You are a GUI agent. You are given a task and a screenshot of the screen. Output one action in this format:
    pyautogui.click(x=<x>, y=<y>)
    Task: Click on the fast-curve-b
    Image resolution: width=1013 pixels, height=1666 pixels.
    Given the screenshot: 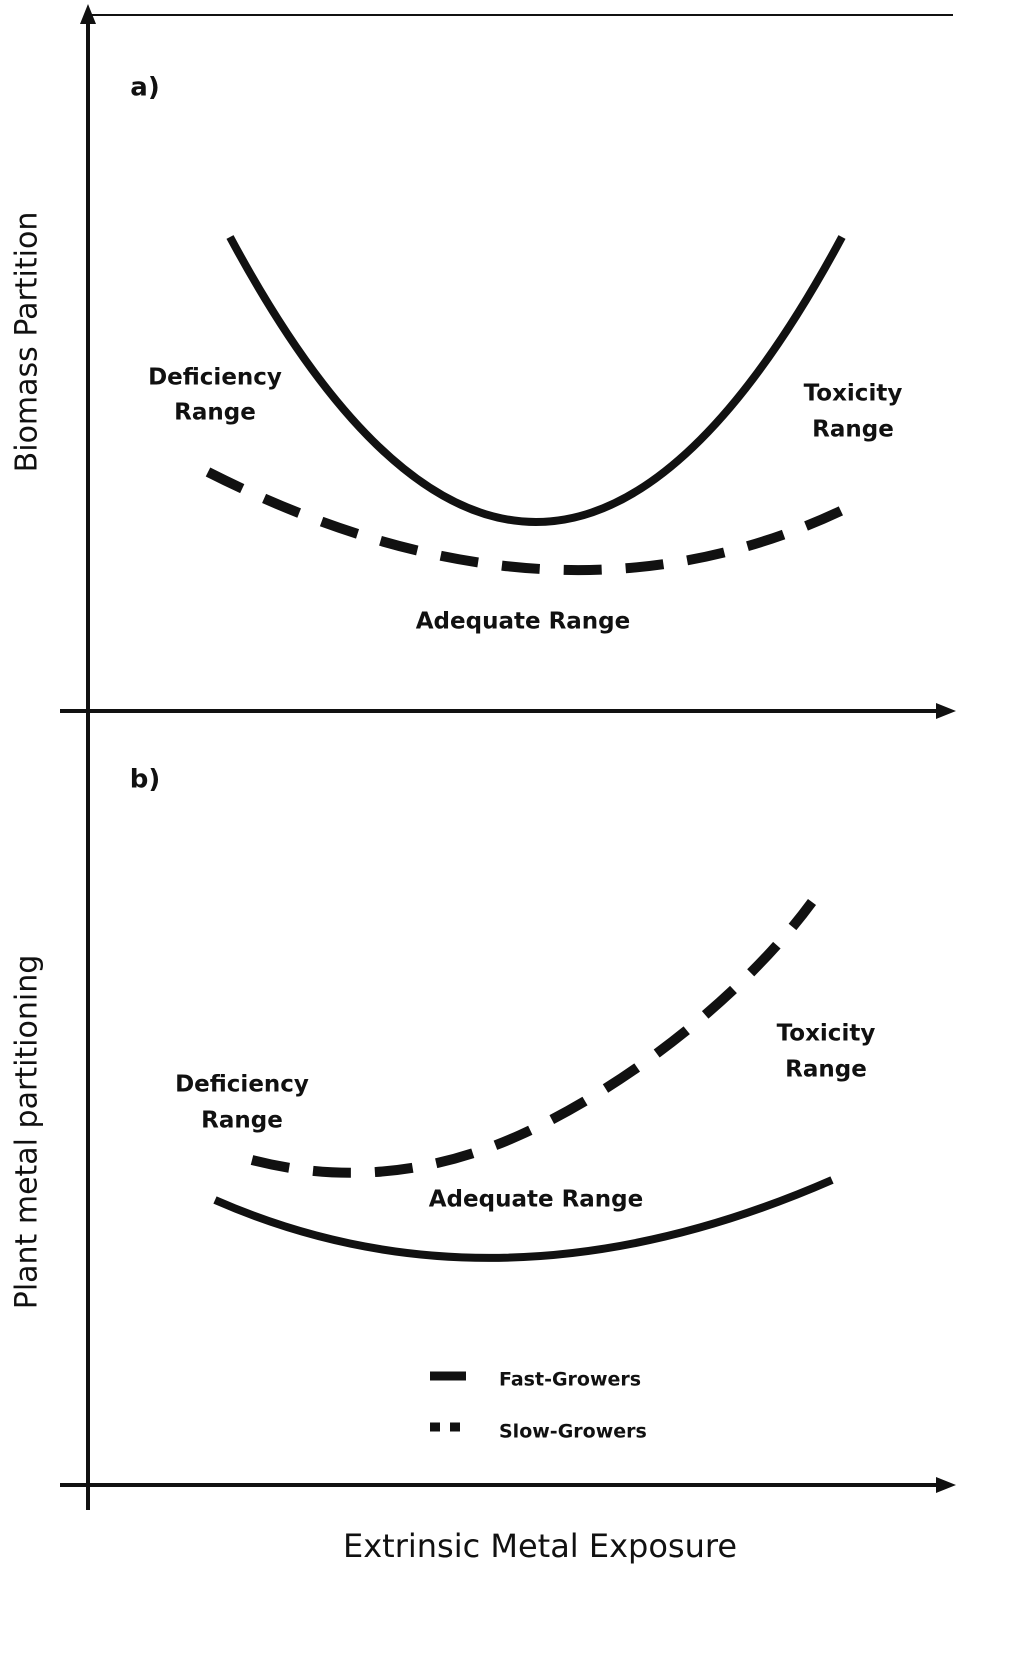 What is the action you would take?
    pyautogui.click(x=523, y=1219)
    